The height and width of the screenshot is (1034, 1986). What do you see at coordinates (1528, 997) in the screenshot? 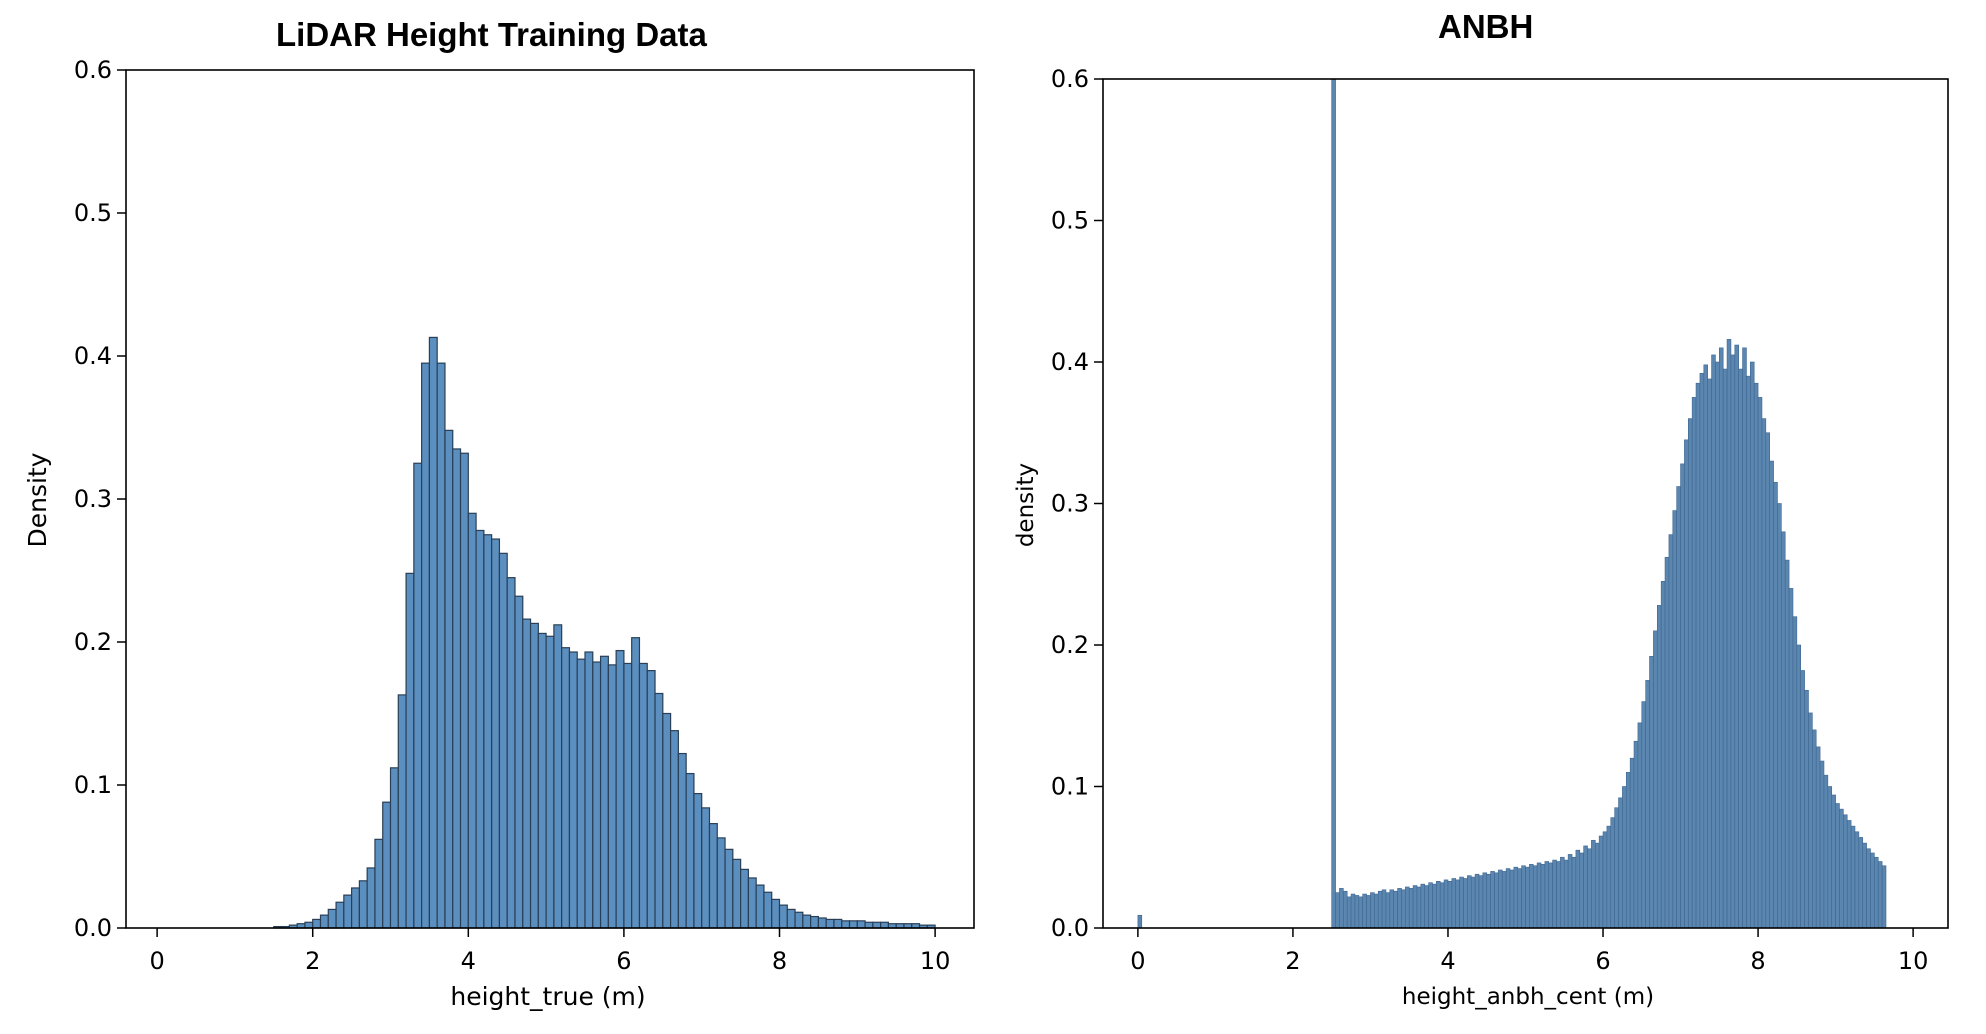
I see `right-x-axis-label: height_anbh_cent (m)` at bounding box center [1528, 997].